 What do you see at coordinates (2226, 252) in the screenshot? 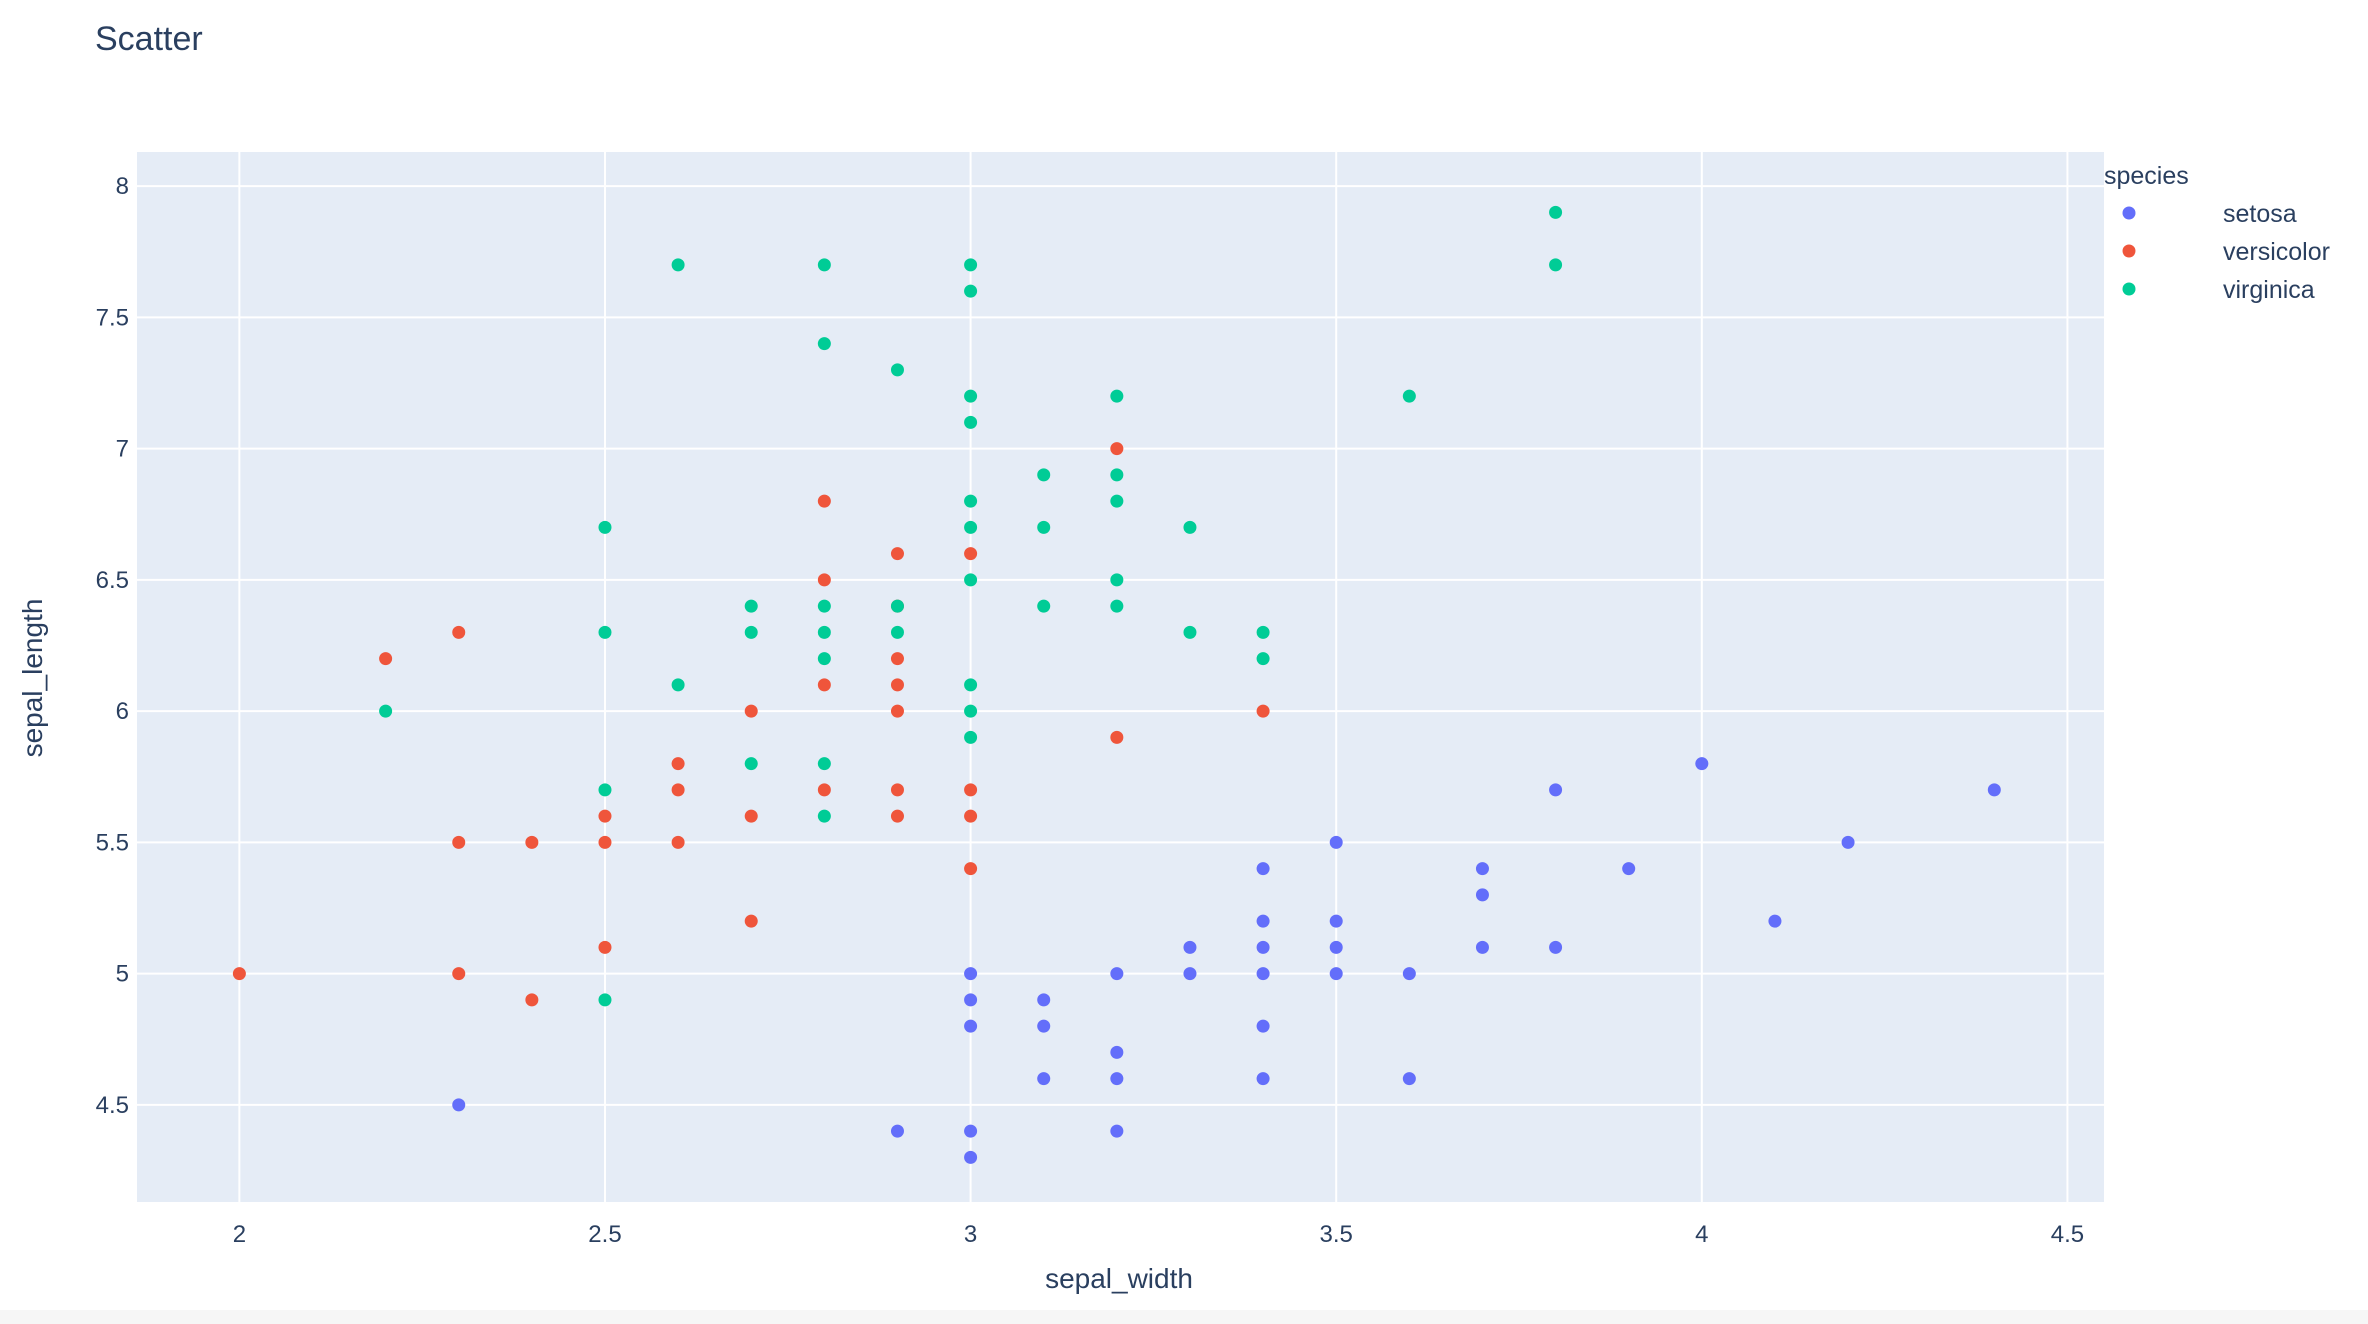
I see `legend-item-versicolor: versicolor` at bounding box center [2226, 252].